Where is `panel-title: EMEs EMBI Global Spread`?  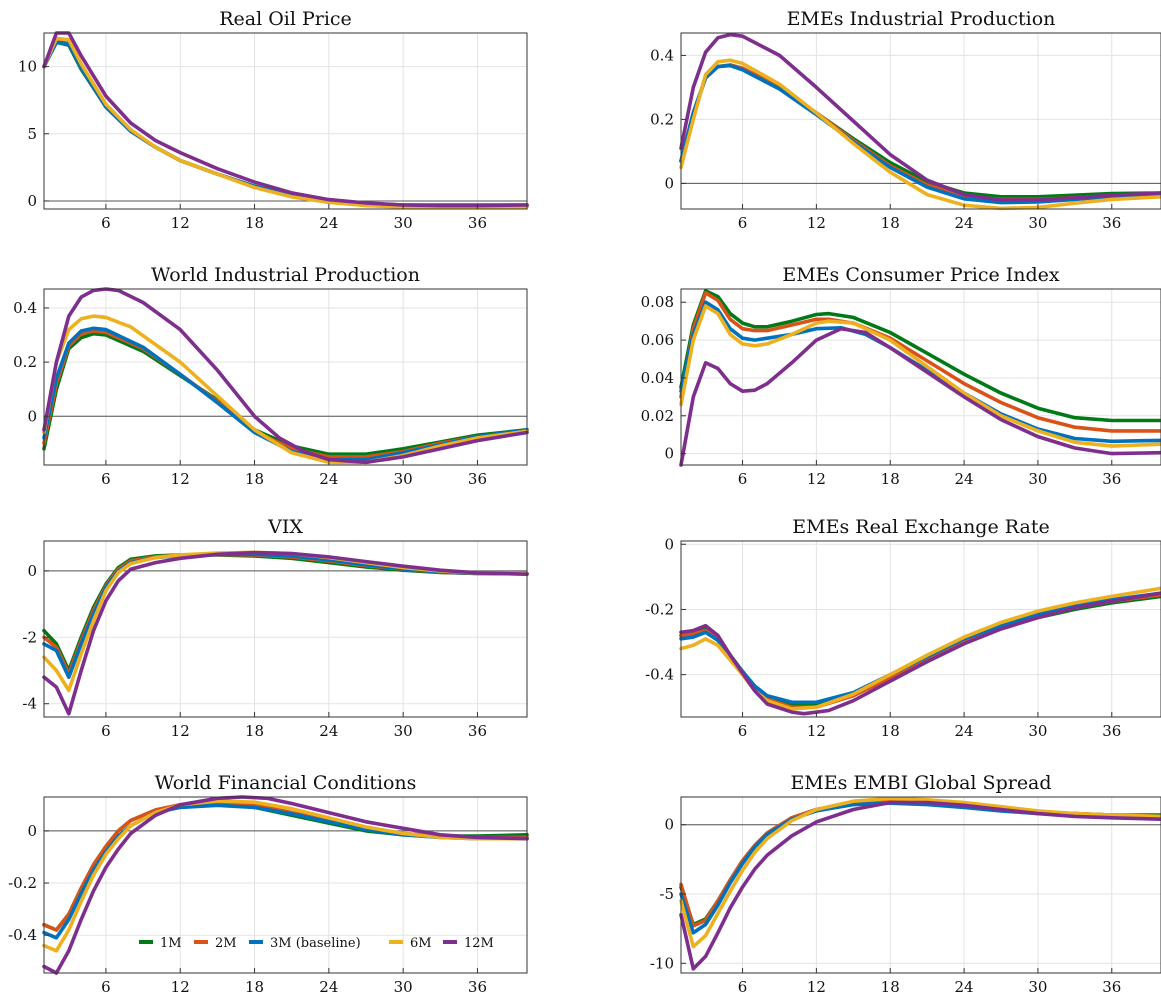
panel-title: EMEs EMBI Global Spread is located at coordinates (920, 783).